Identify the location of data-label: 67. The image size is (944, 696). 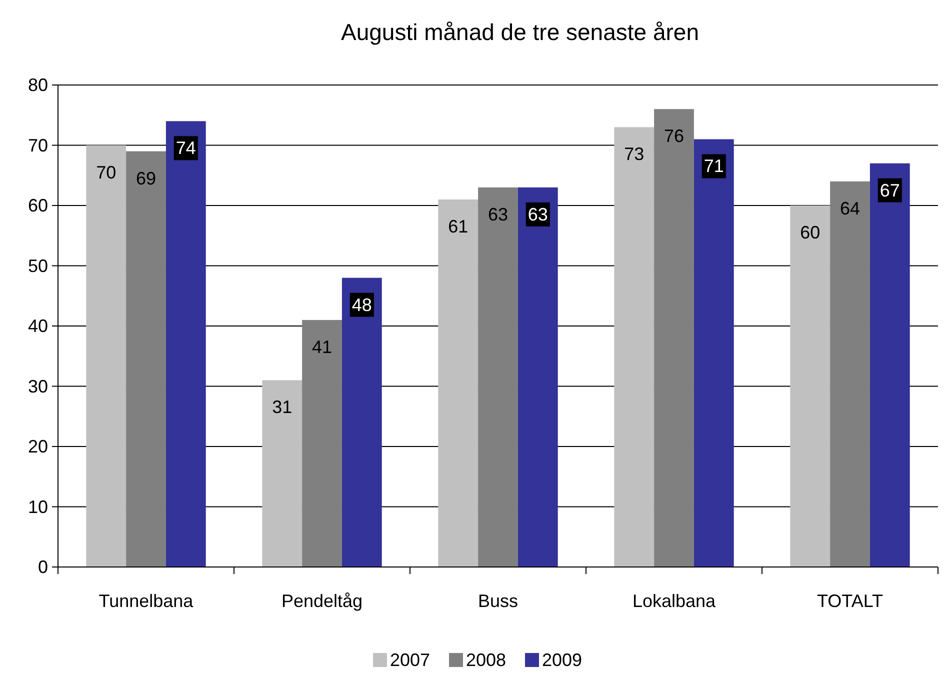
(890, 190).